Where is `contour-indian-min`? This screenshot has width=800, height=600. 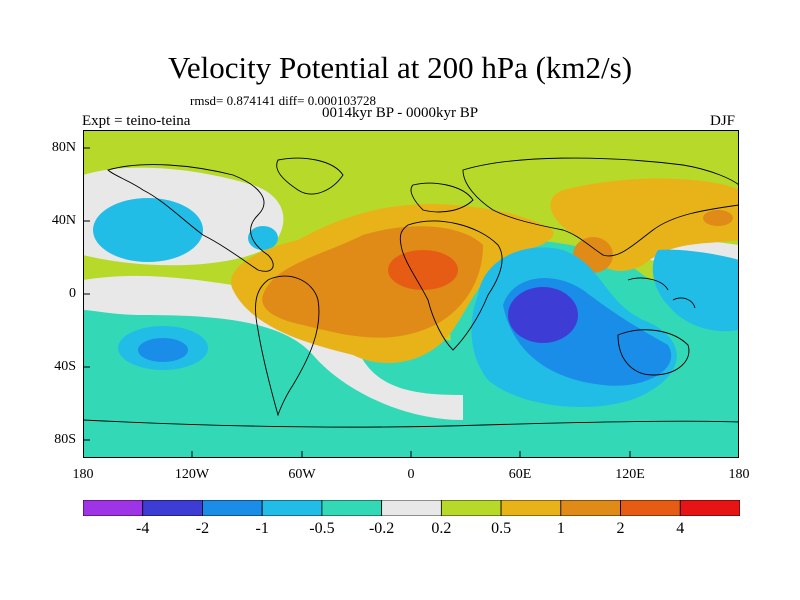
contour-indian-min is located at coordinates (543, 315).